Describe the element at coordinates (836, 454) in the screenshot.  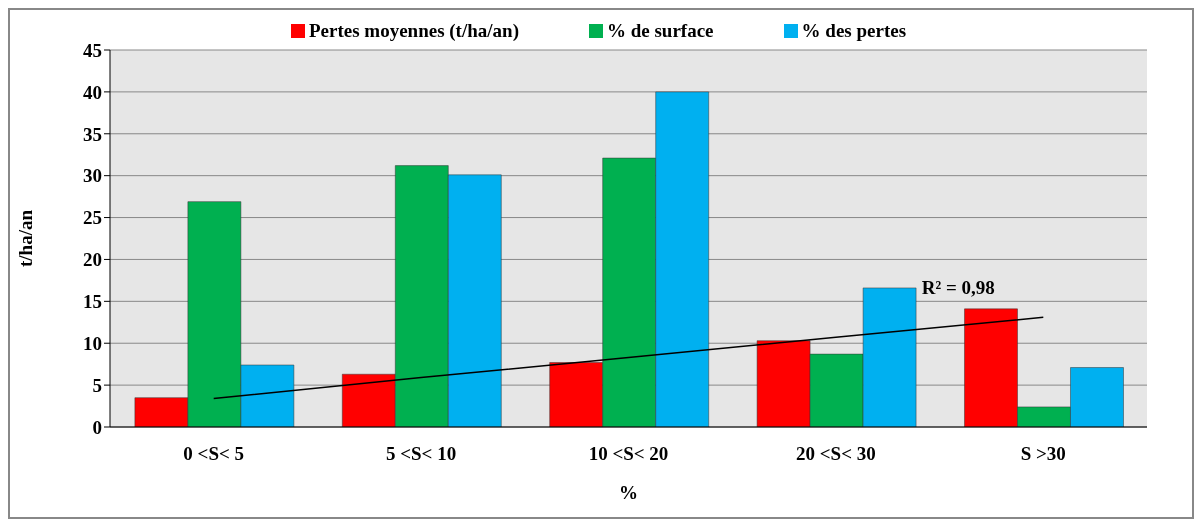
I see `x-tick-label: 20 <S< 30` at that location.